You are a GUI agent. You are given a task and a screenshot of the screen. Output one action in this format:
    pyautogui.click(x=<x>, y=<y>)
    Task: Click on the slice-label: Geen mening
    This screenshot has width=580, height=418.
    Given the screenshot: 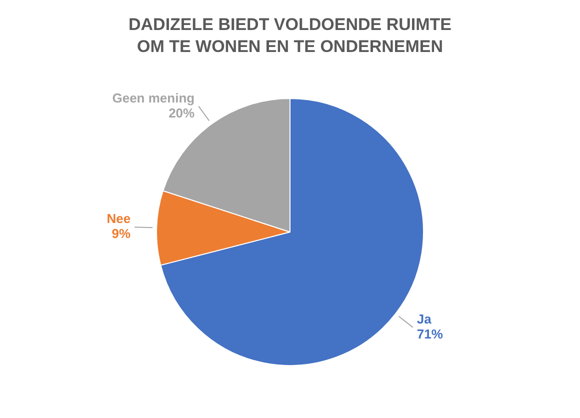 What is the action you would take?
    pyautogui.click(x=153, y=98)
    